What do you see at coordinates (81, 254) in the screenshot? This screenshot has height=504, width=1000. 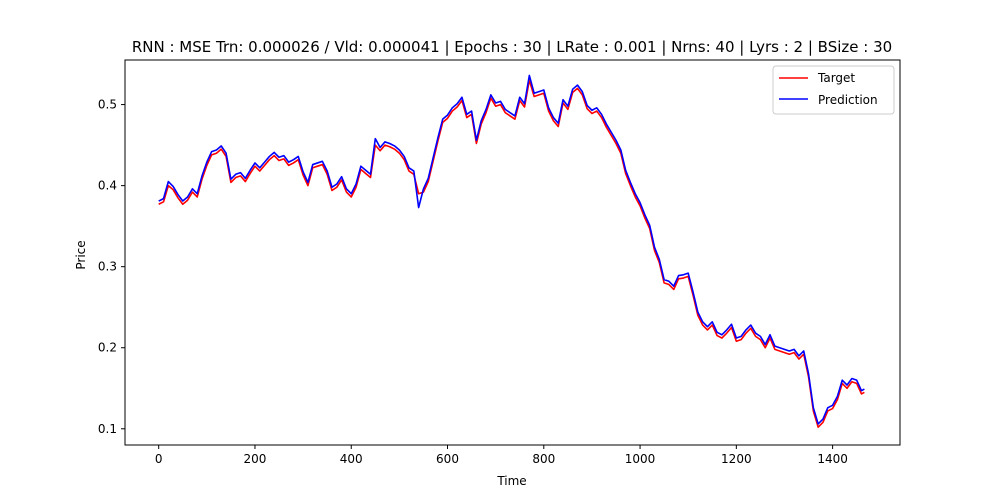 I see `y-axis-label: Price` at bounding box center [81, 254].